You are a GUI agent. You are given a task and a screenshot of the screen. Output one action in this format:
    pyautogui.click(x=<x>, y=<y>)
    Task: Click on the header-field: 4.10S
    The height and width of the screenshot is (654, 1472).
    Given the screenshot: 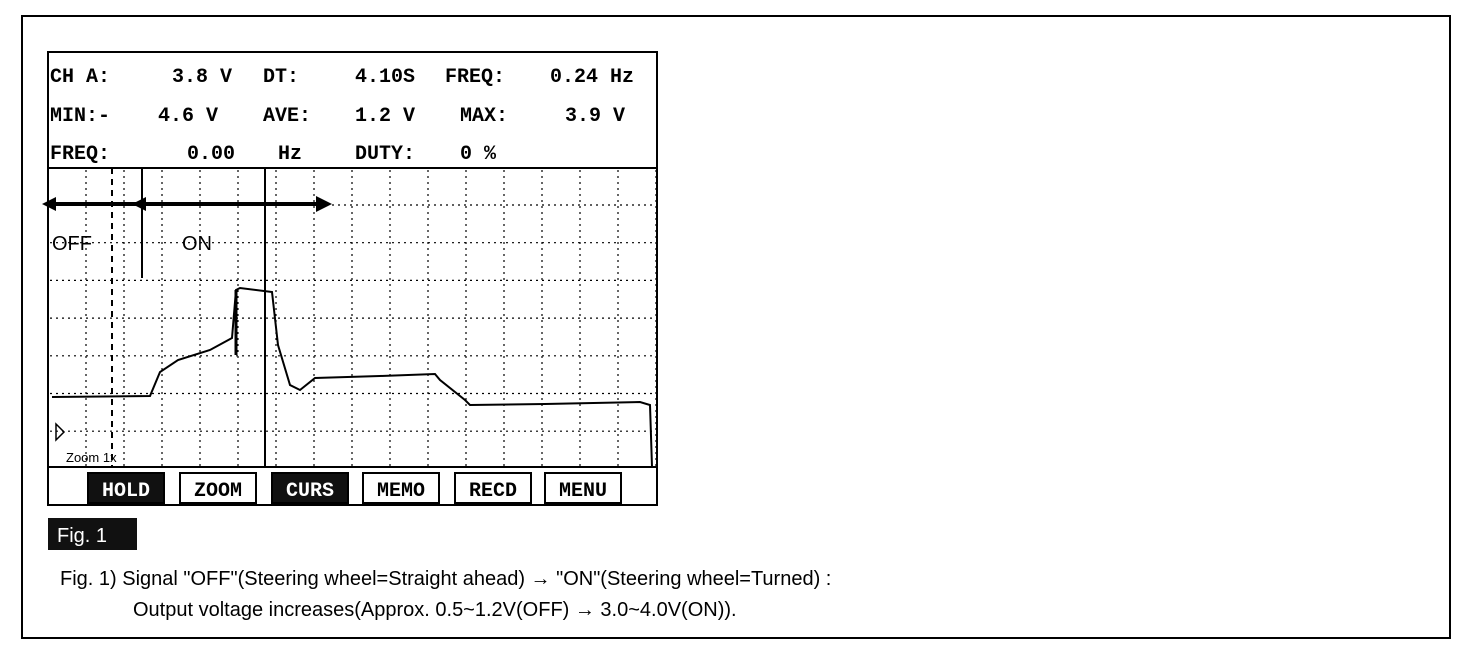 What is the action you would take?
    pyautogui.click(x=385, y=77)
    